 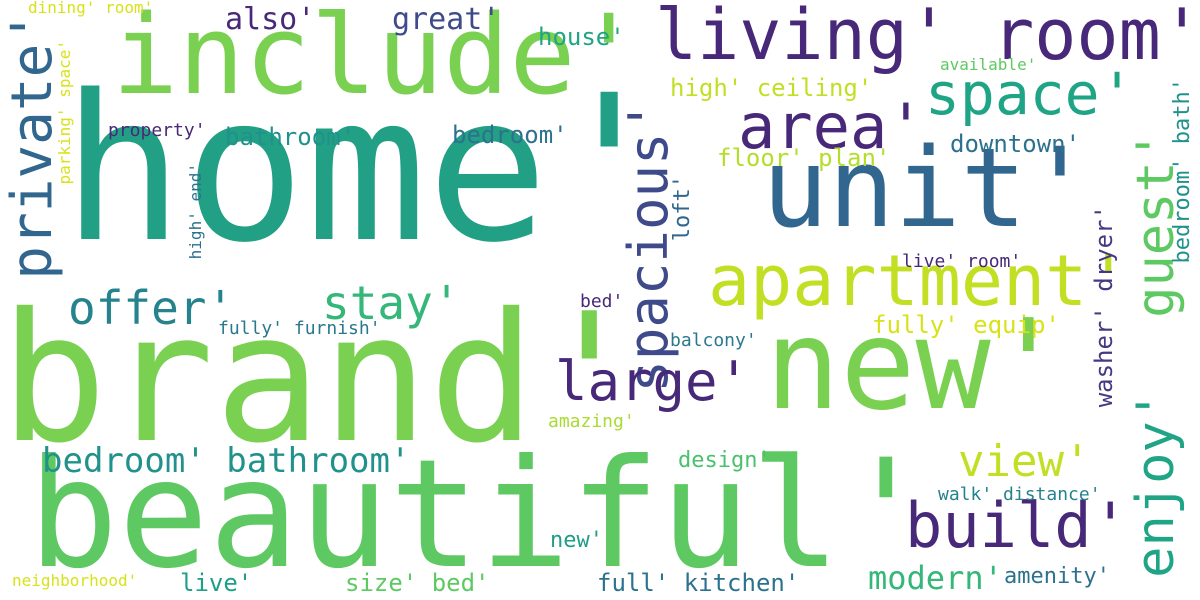 I want to click on word-amazing: amazing', so click(x=591, y=421).